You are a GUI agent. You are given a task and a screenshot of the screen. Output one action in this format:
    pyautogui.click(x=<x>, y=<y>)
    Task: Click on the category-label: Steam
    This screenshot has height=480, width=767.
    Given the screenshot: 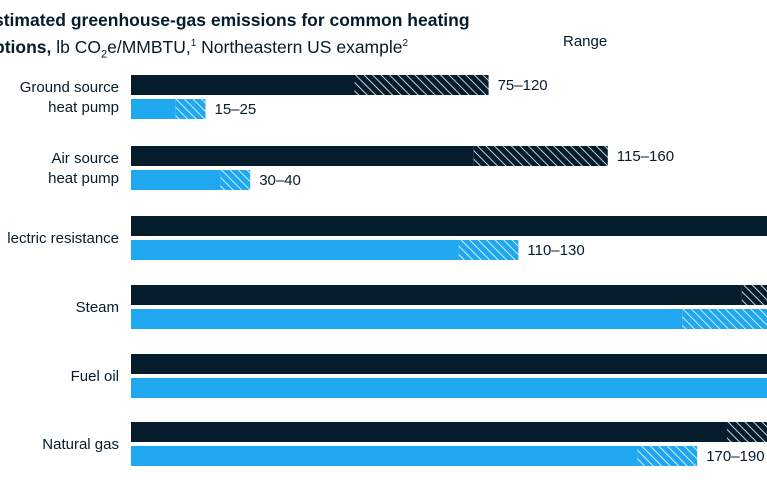 What is the action you would take?
    pyautogui.click(x=97, y=307)
    